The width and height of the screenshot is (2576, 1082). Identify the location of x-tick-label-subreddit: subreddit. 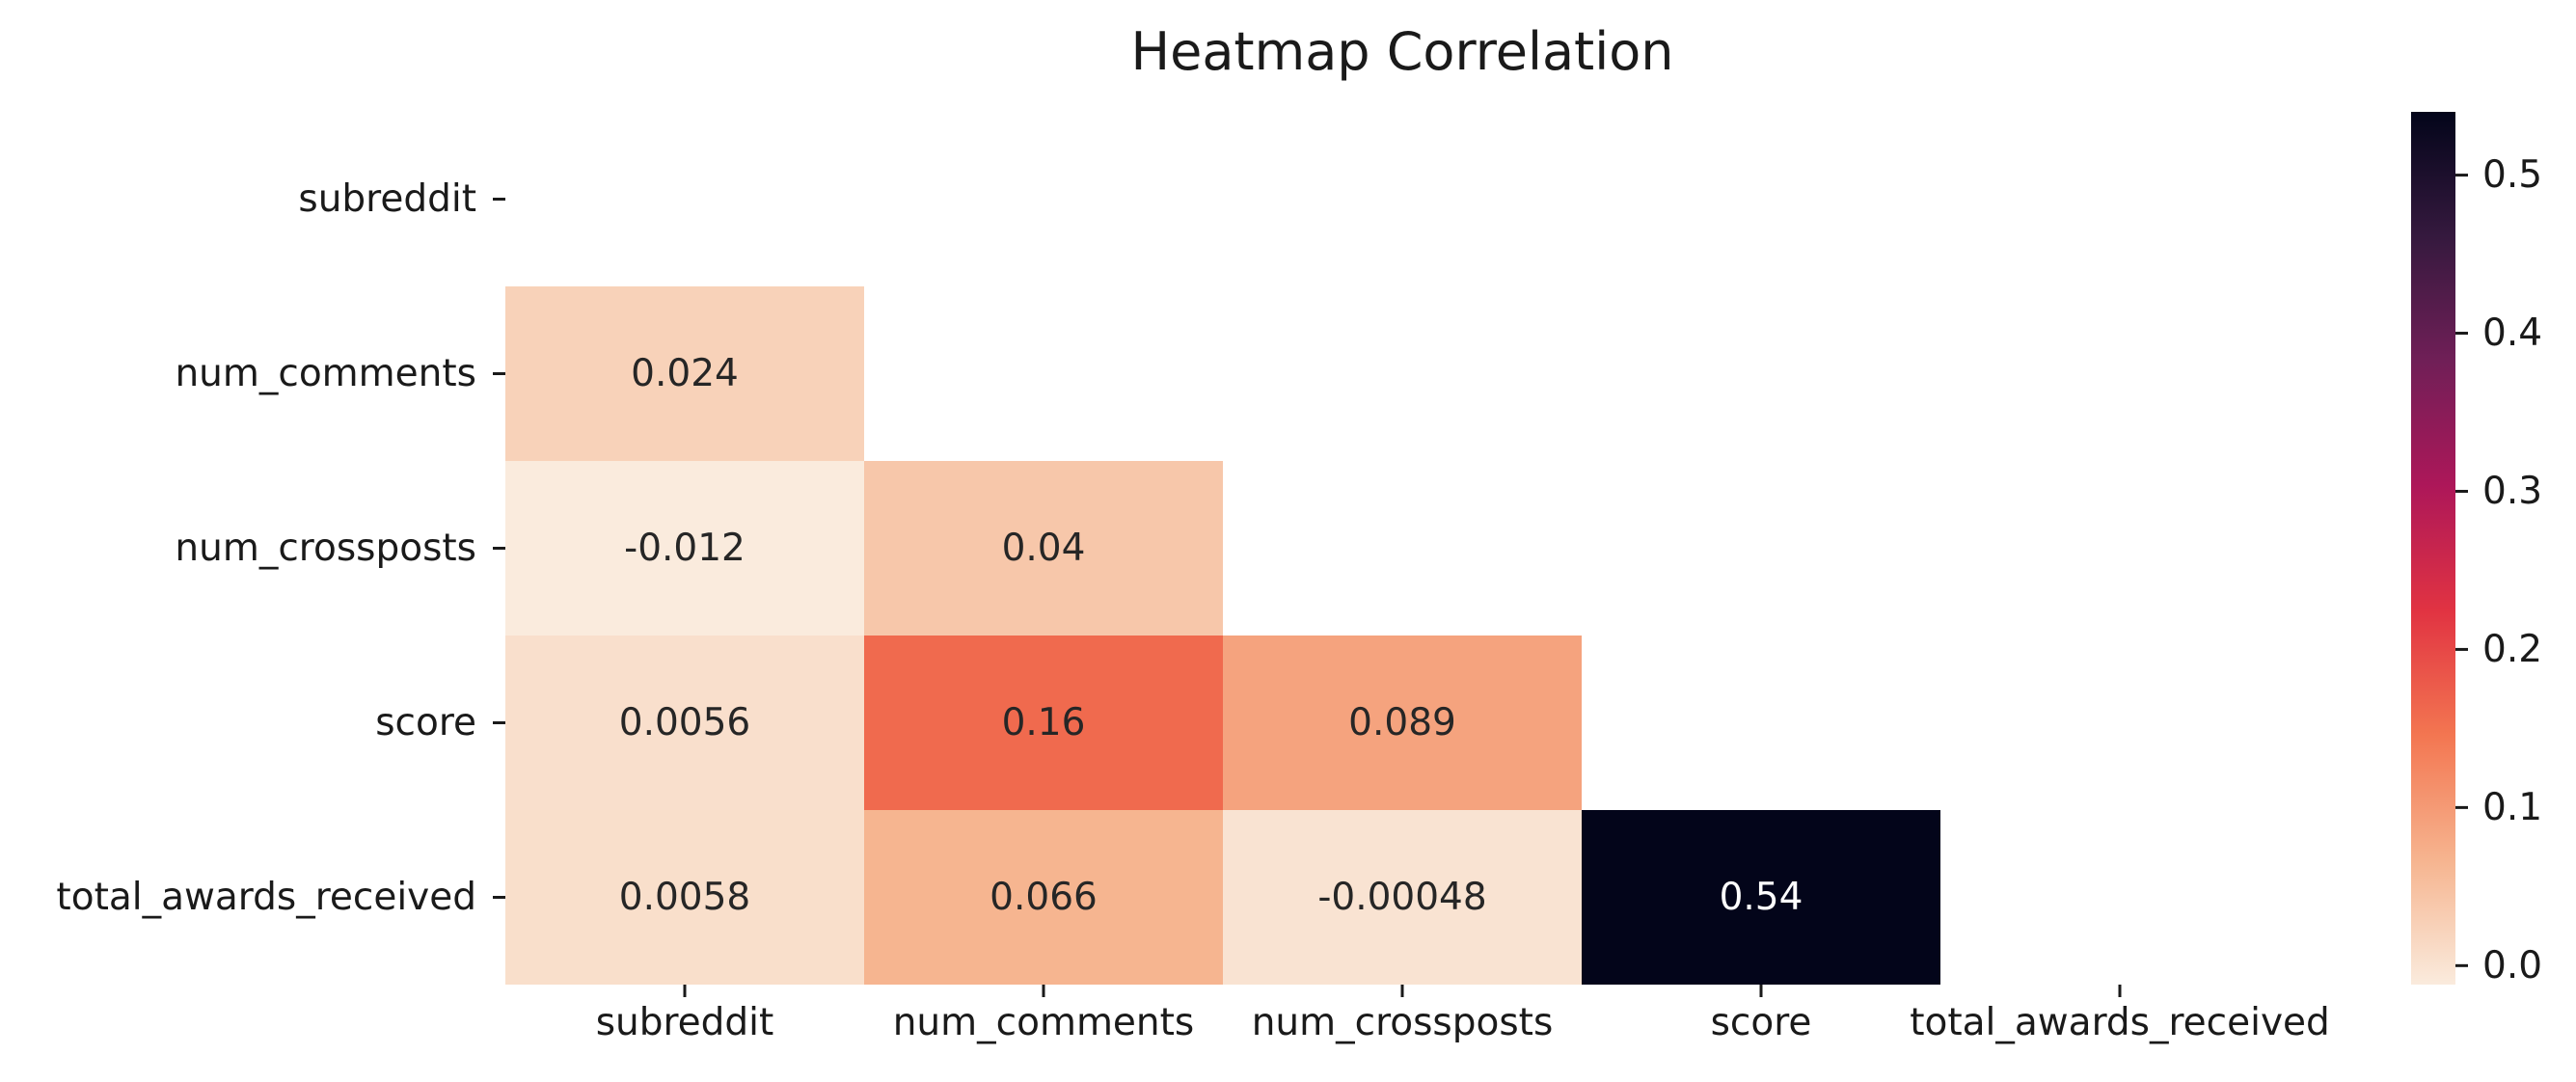
(685, 1022).